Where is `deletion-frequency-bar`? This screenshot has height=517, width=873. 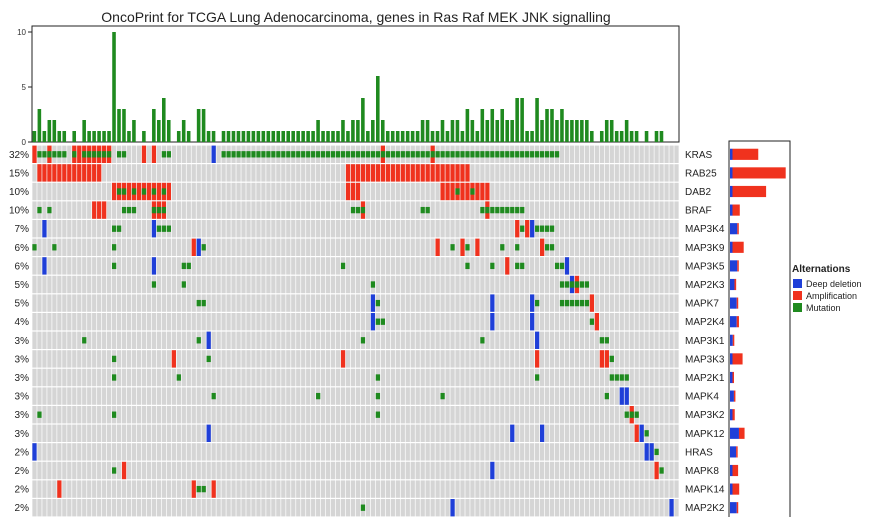
deletion-frequency-bar is located at coordinates (731, 489).